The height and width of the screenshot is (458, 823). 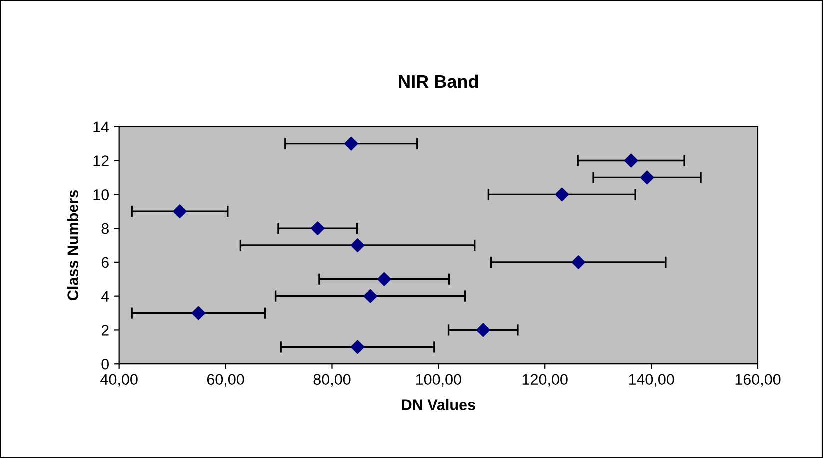 I want to click on y-tick-label: 6, so click(x=105, y=262).